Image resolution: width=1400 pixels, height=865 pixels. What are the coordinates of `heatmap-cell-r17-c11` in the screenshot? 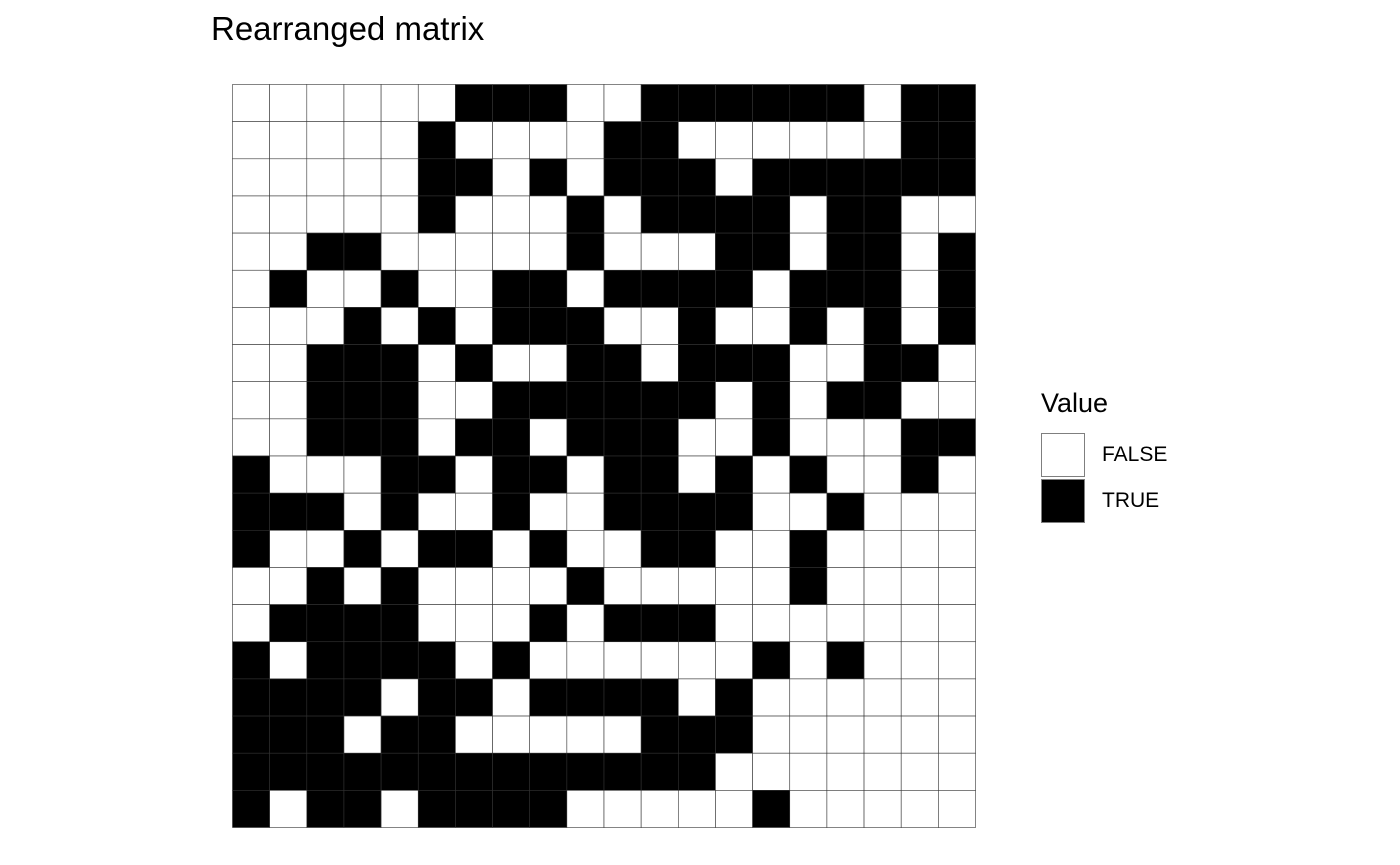 It's located at (622, 697).